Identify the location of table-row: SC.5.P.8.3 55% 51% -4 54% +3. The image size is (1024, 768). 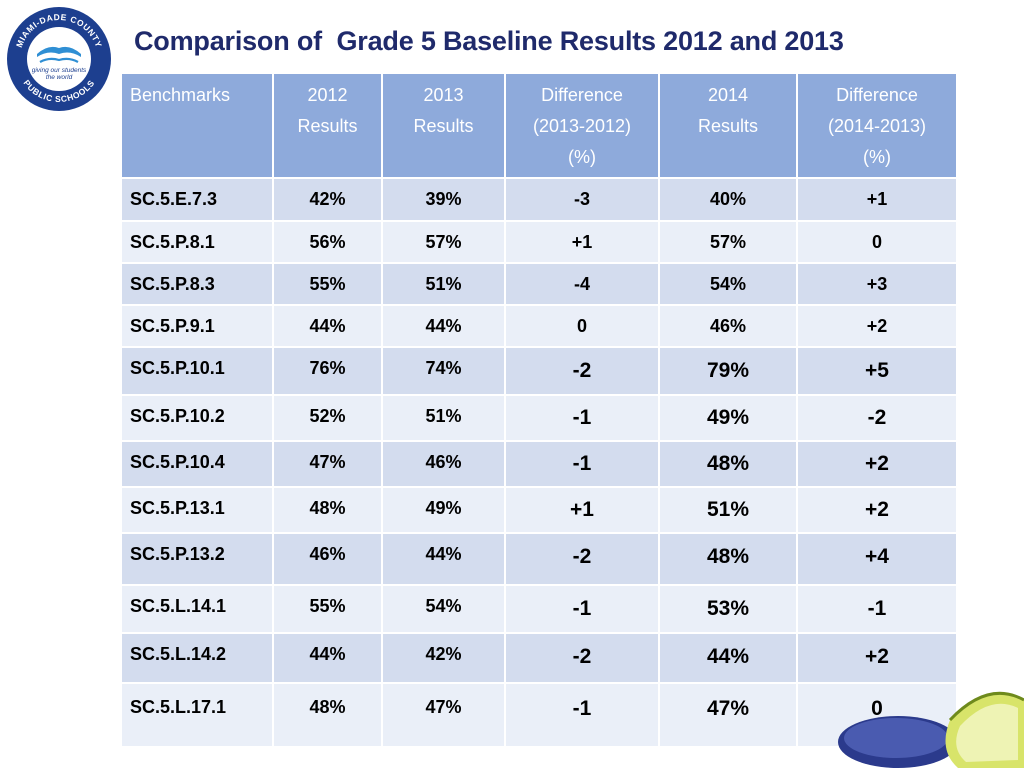
(539, 284).